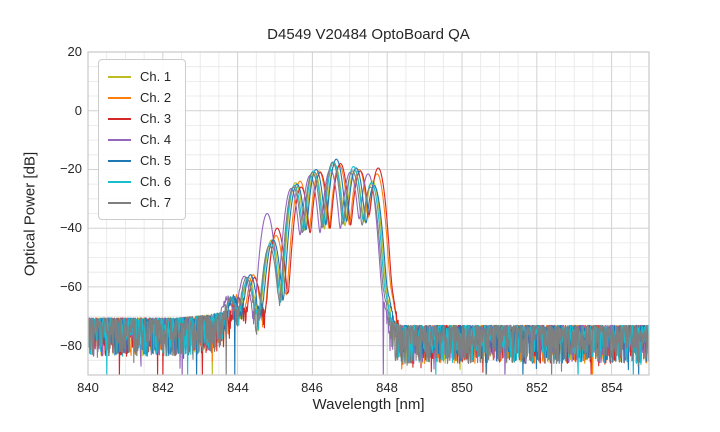  What do you see at coordinates (462, 387) in the screenshot?
I see `x-tick-label: 850` at bounding box center [462, 387].